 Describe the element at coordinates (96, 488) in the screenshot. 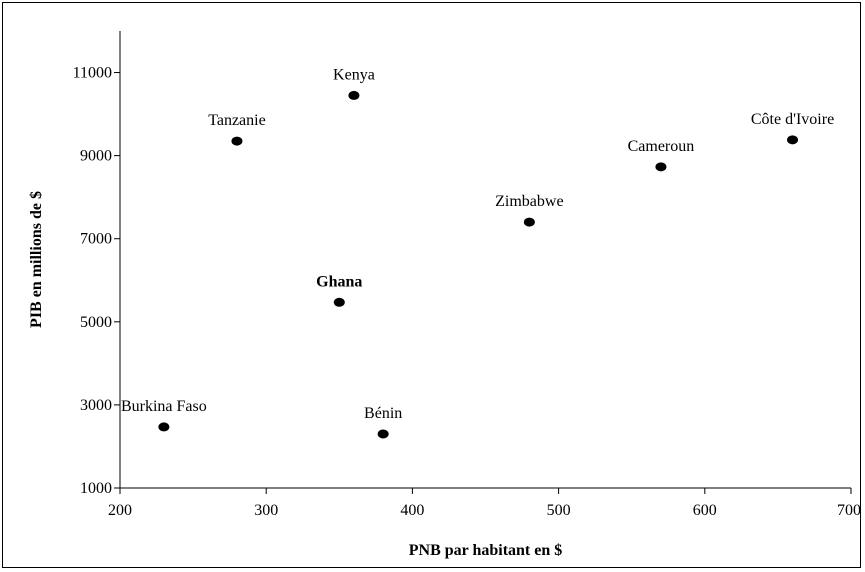

I see `y-tick-label: 1000` at that location.